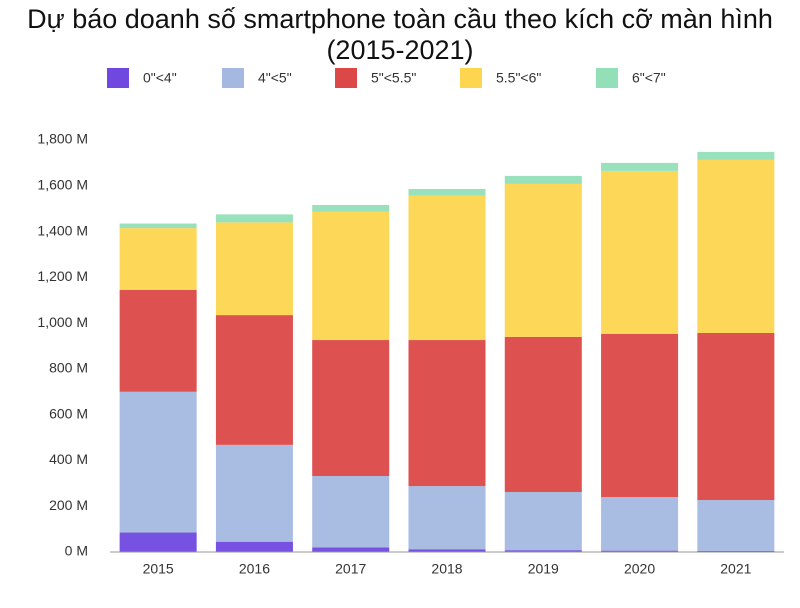 The height and width of the screenshot is (608, 800). I want to click on y-tick-label: 1,600 M, so click(62, 184).